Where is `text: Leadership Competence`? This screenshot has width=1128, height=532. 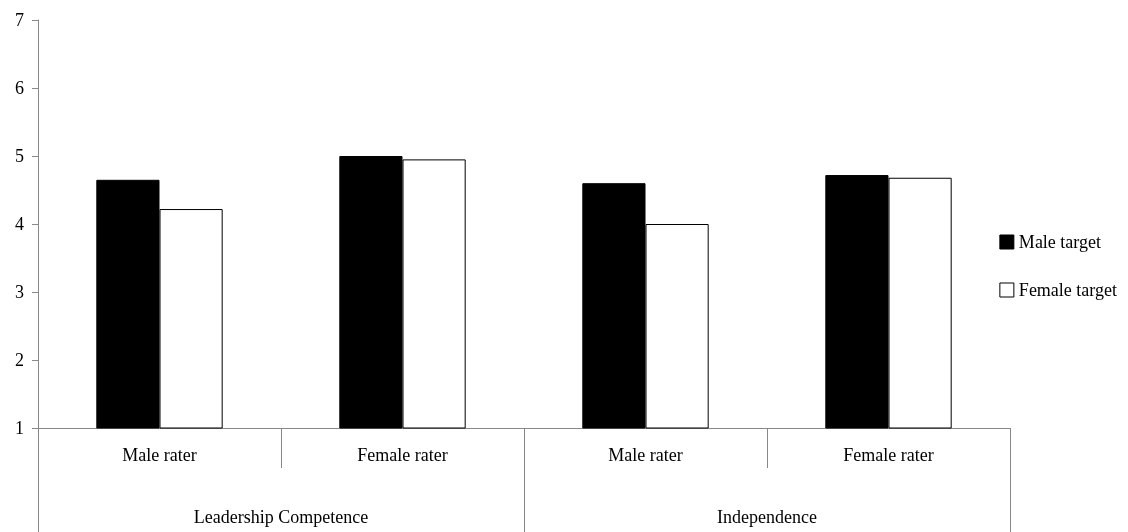 text: Leadership Competence is located at coordinates (281, 517).